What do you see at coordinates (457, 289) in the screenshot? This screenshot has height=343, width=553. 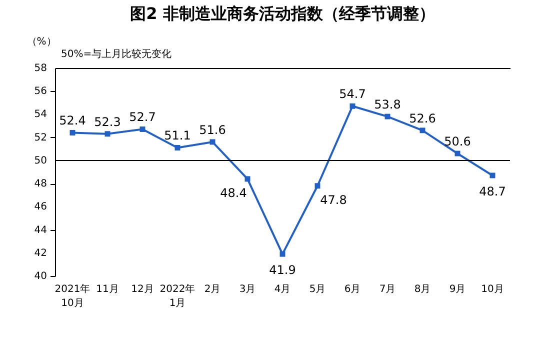 I see `x-tick-label: 9月` at bounding box center [457, 289].